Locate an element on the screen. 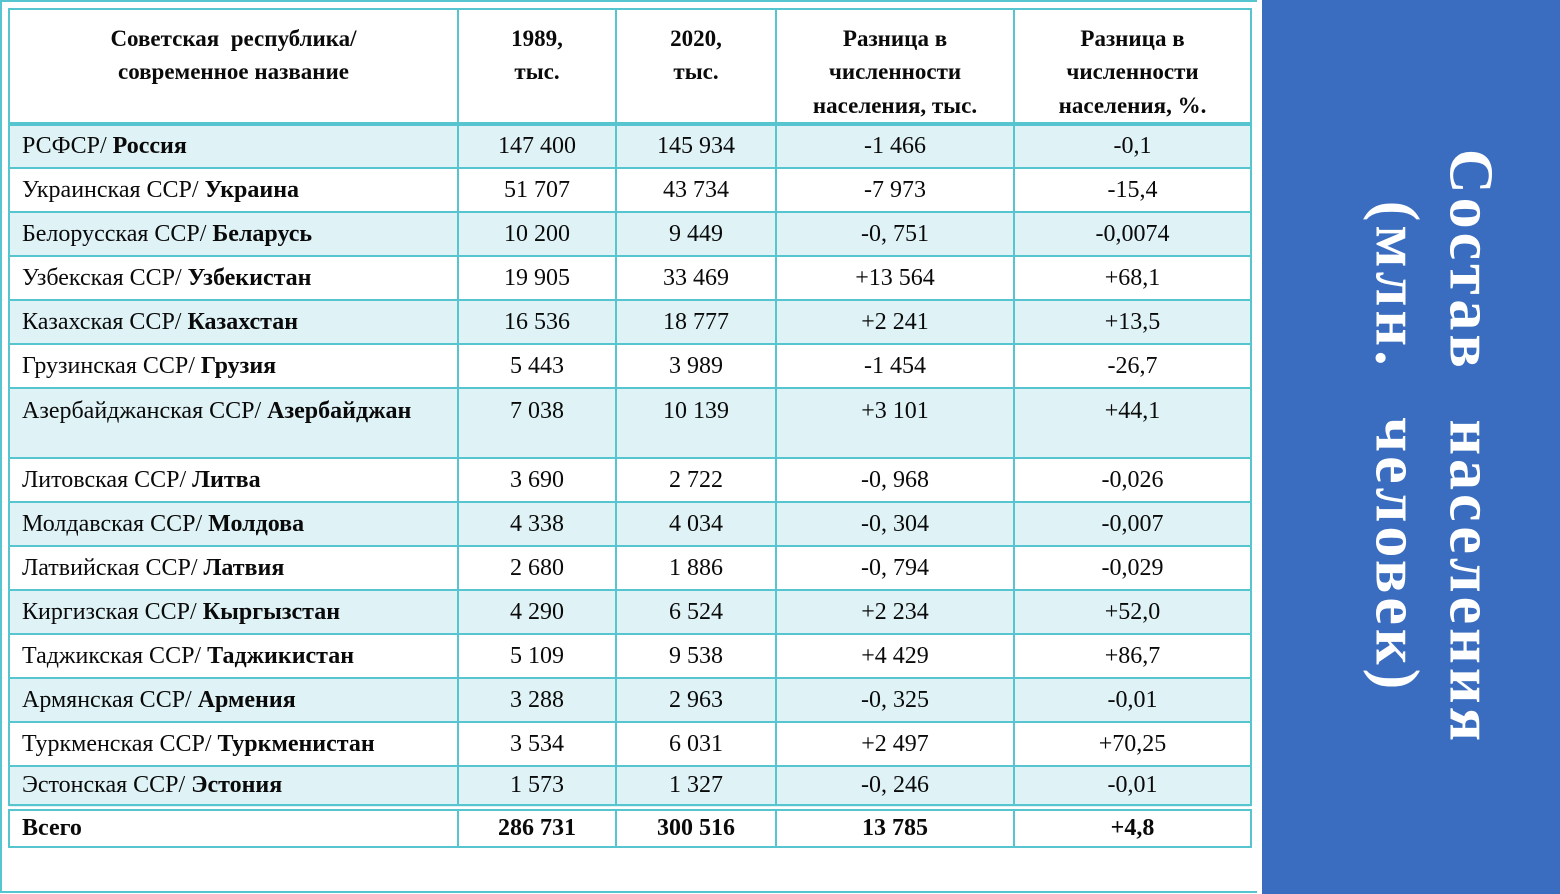  republic-modern-name: Беларусь is located at coordinates (262, 233).